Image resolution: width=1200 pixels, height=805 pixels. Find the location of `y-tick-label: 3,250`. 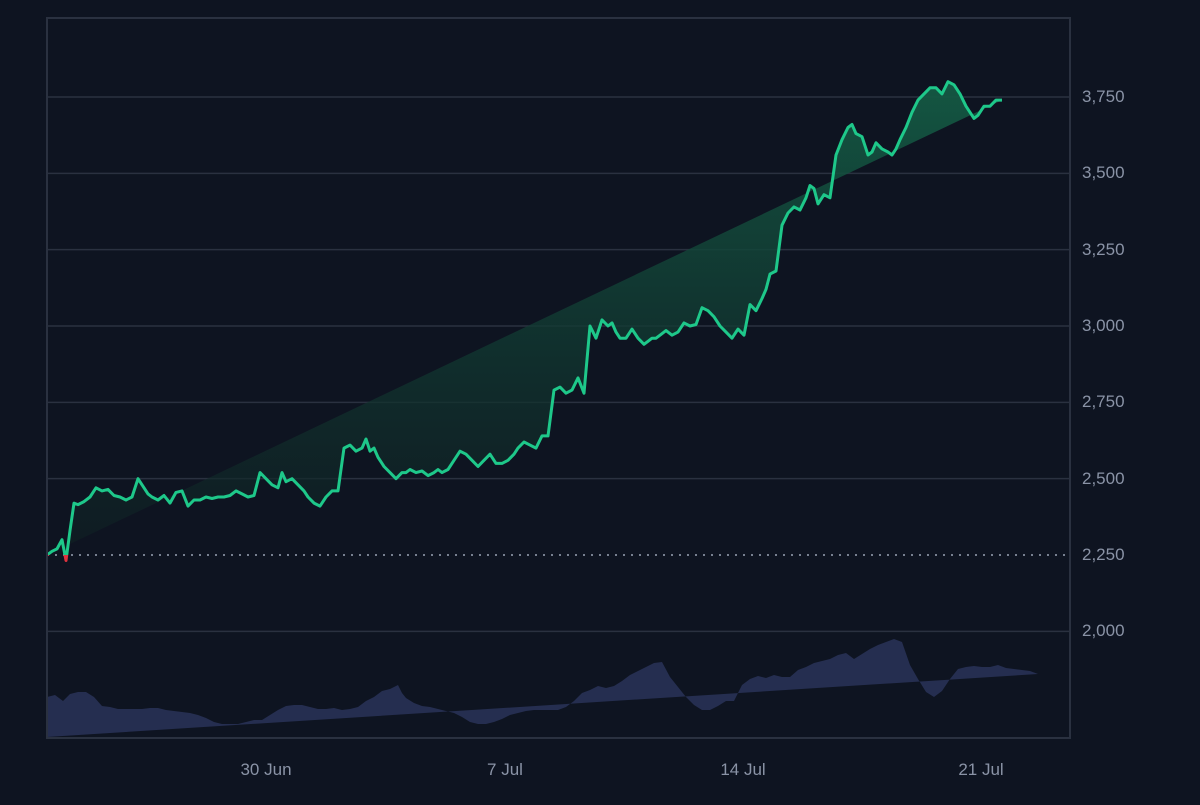

y-tick-label: 3,250 is located at coordinates (1103, 249).